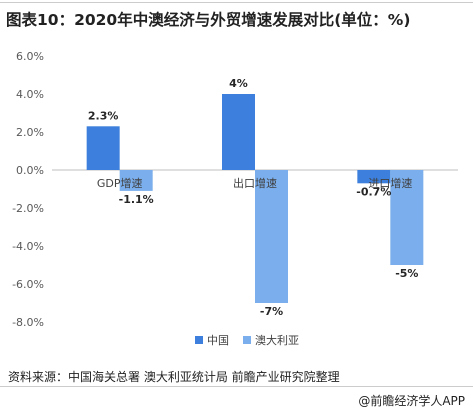  Describe the element at coordinates (28, 246) in the screenshot. I see `y-tick-label: -4.0%` at that location.